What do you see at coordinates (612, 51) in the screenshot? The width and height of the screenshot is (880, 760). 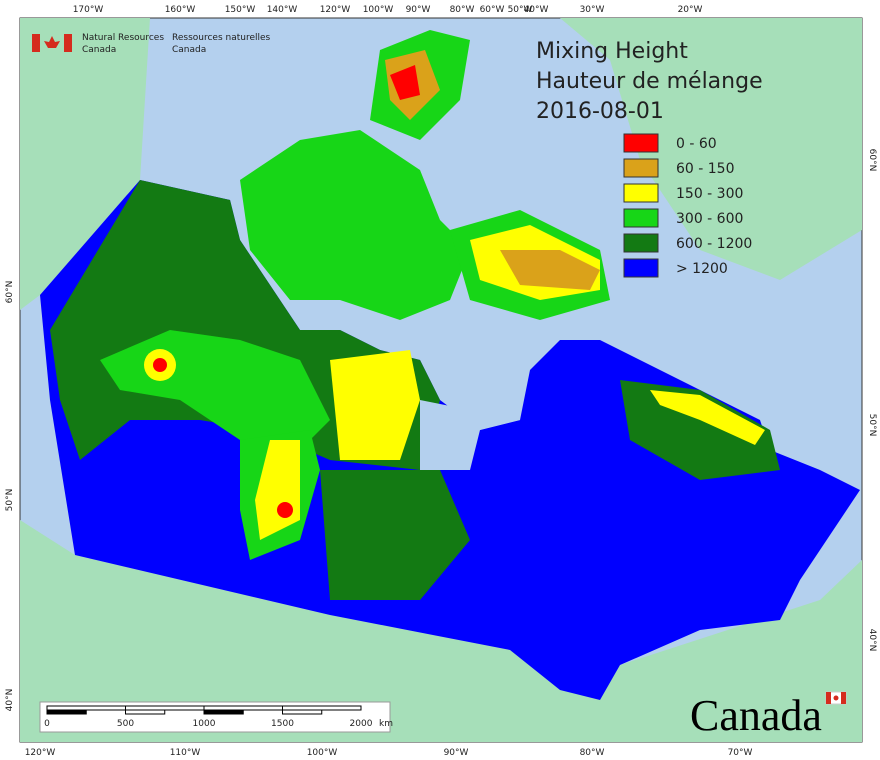 I see `title: Mixing Height` at bounding box center [612, 51].